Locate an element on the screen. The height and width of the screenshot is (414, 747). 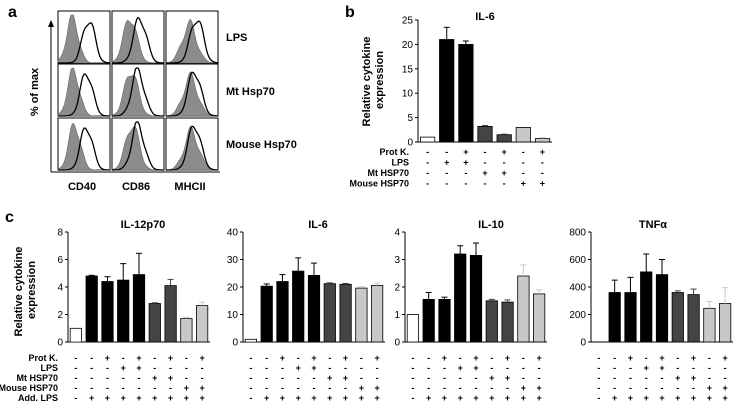
condition-sign-b-0-5: - is located at coordinates (523, 152).